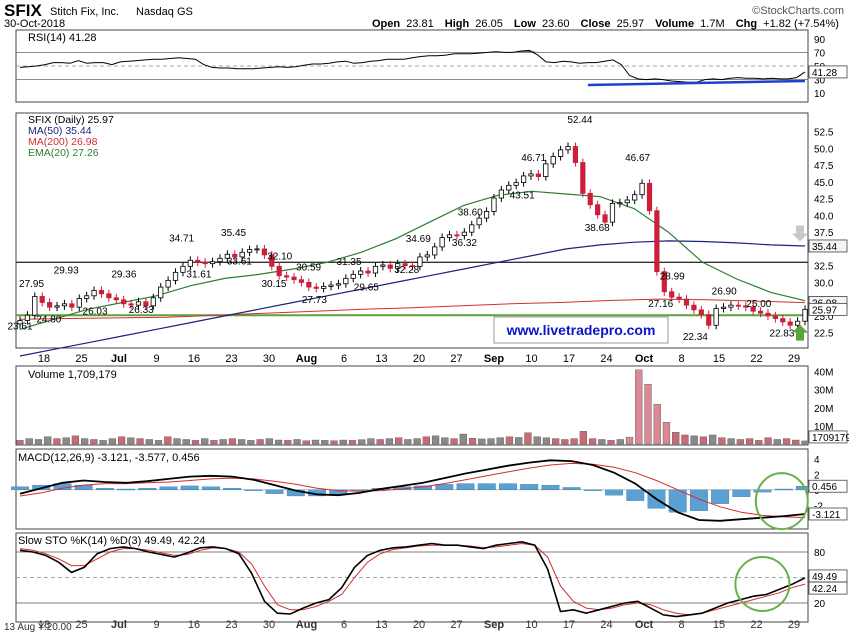 The height and width of the screenshot is (632, 849). Describe the element at coordinates (581, 330) in the screenshot. I see `website-link: www.livetradepro.com` at that location.